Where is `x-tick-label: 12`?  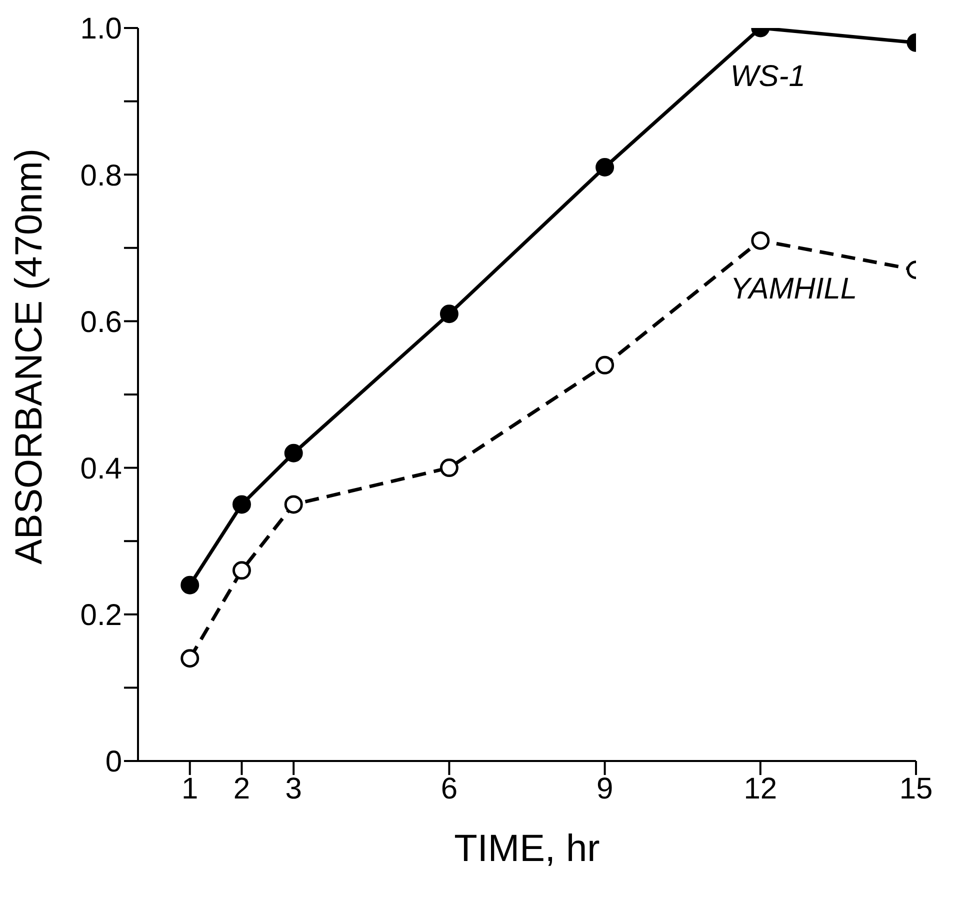
x-tick-label: 12 is located at coordinates (761, 789).